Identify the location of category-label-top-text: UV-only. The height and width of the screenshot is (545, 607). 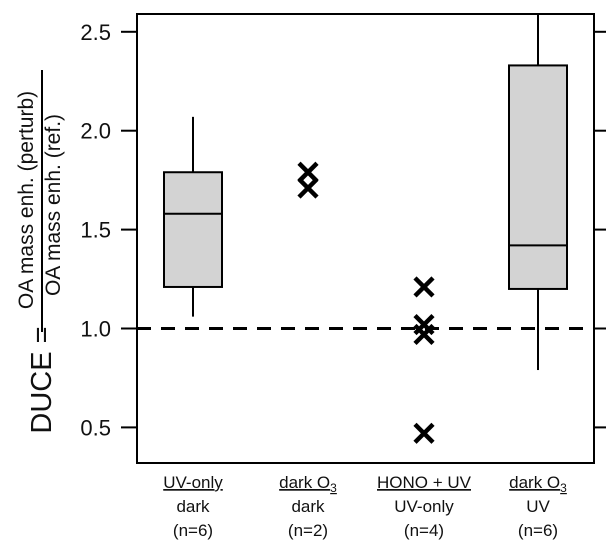
(193, 482).